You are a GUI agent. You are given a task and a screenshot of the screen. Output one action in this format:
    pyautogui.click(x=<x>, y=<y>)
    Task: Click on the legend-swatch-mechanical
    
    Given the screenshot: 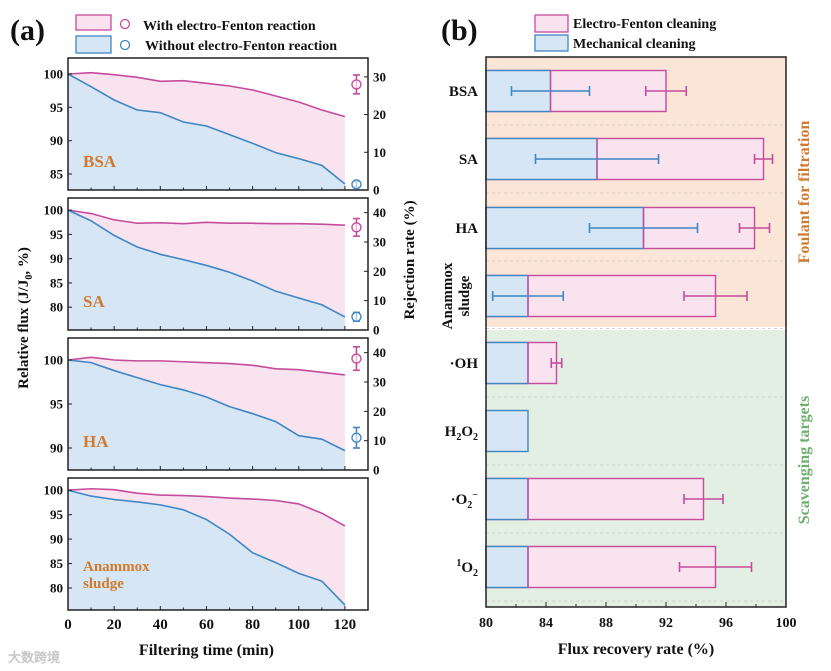 What is the action you would take?
    pyautogui.click(x=551, y=43)
    